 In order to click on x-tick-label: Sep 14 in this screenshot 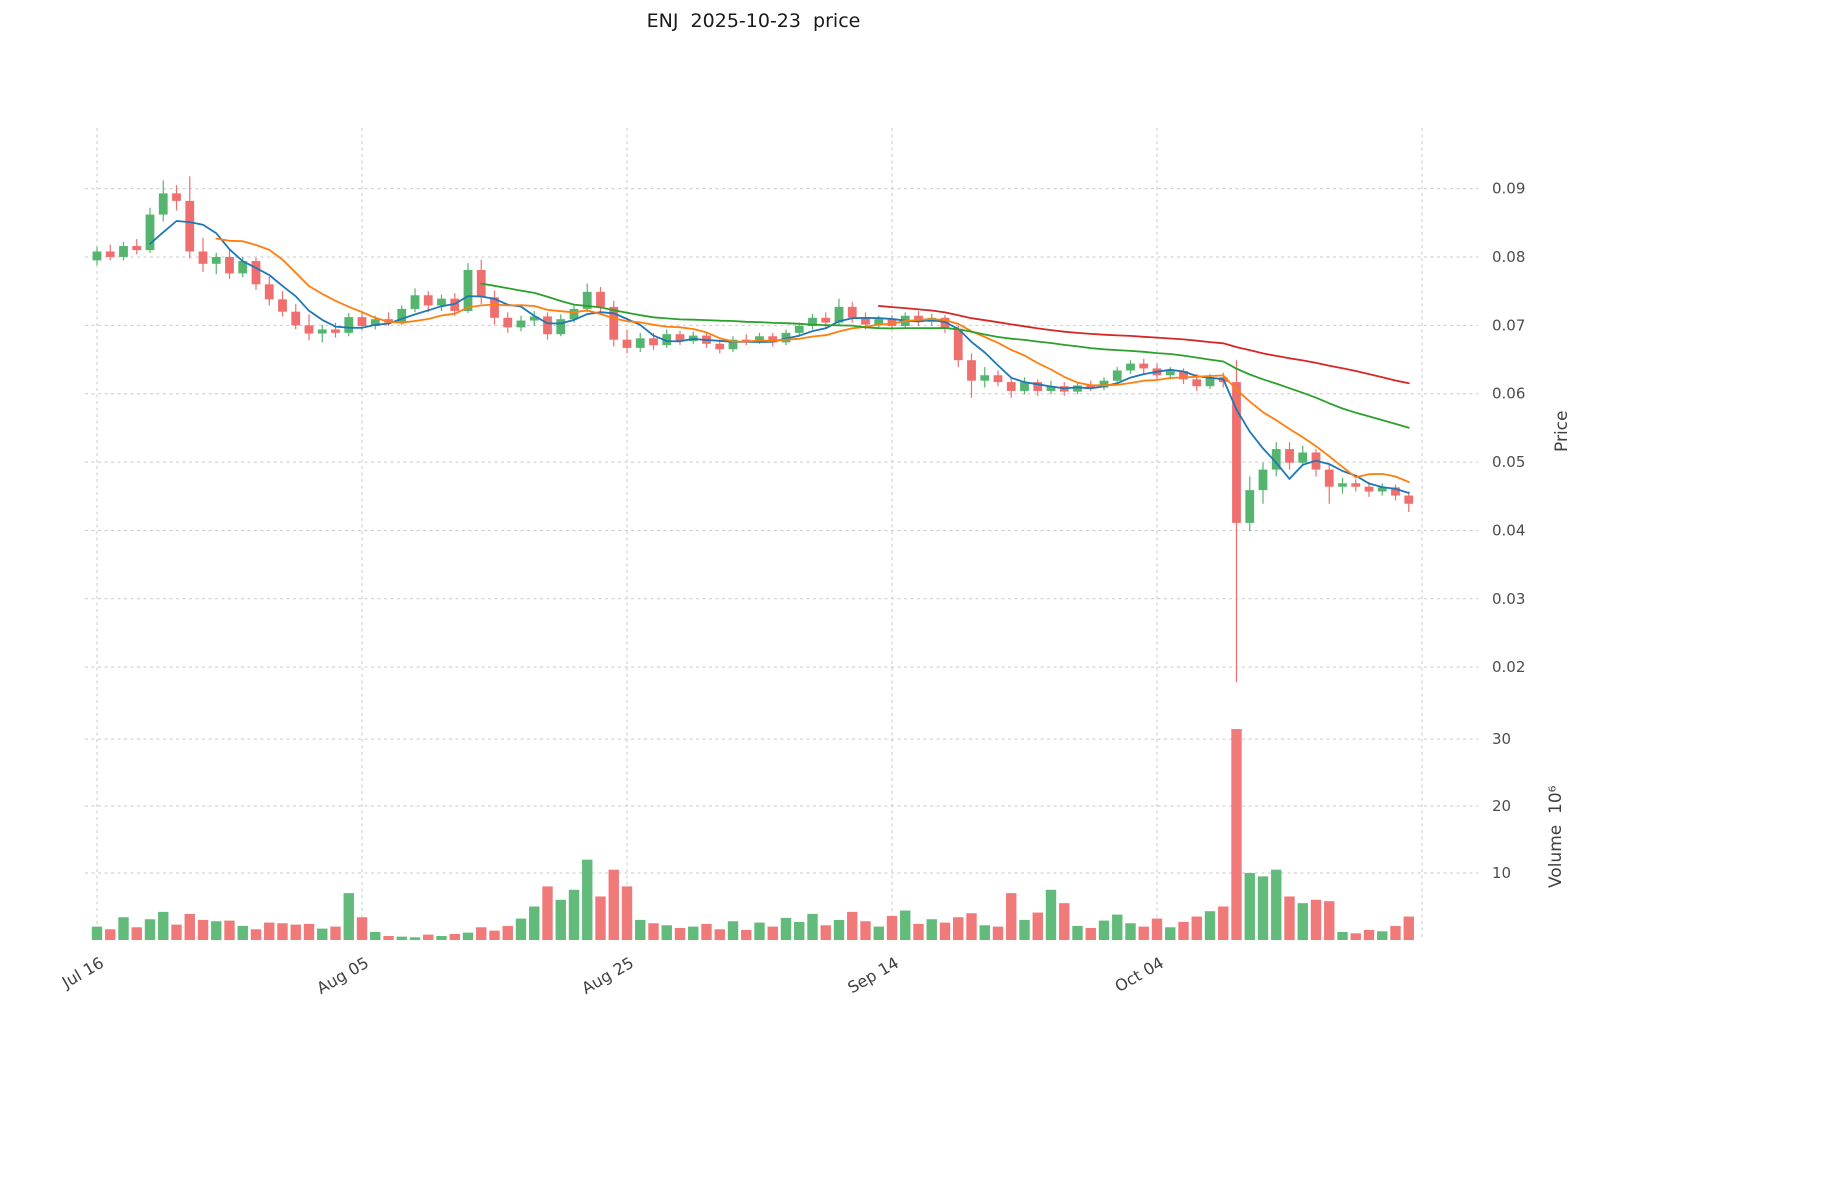, I will do `click(873, 975)`.